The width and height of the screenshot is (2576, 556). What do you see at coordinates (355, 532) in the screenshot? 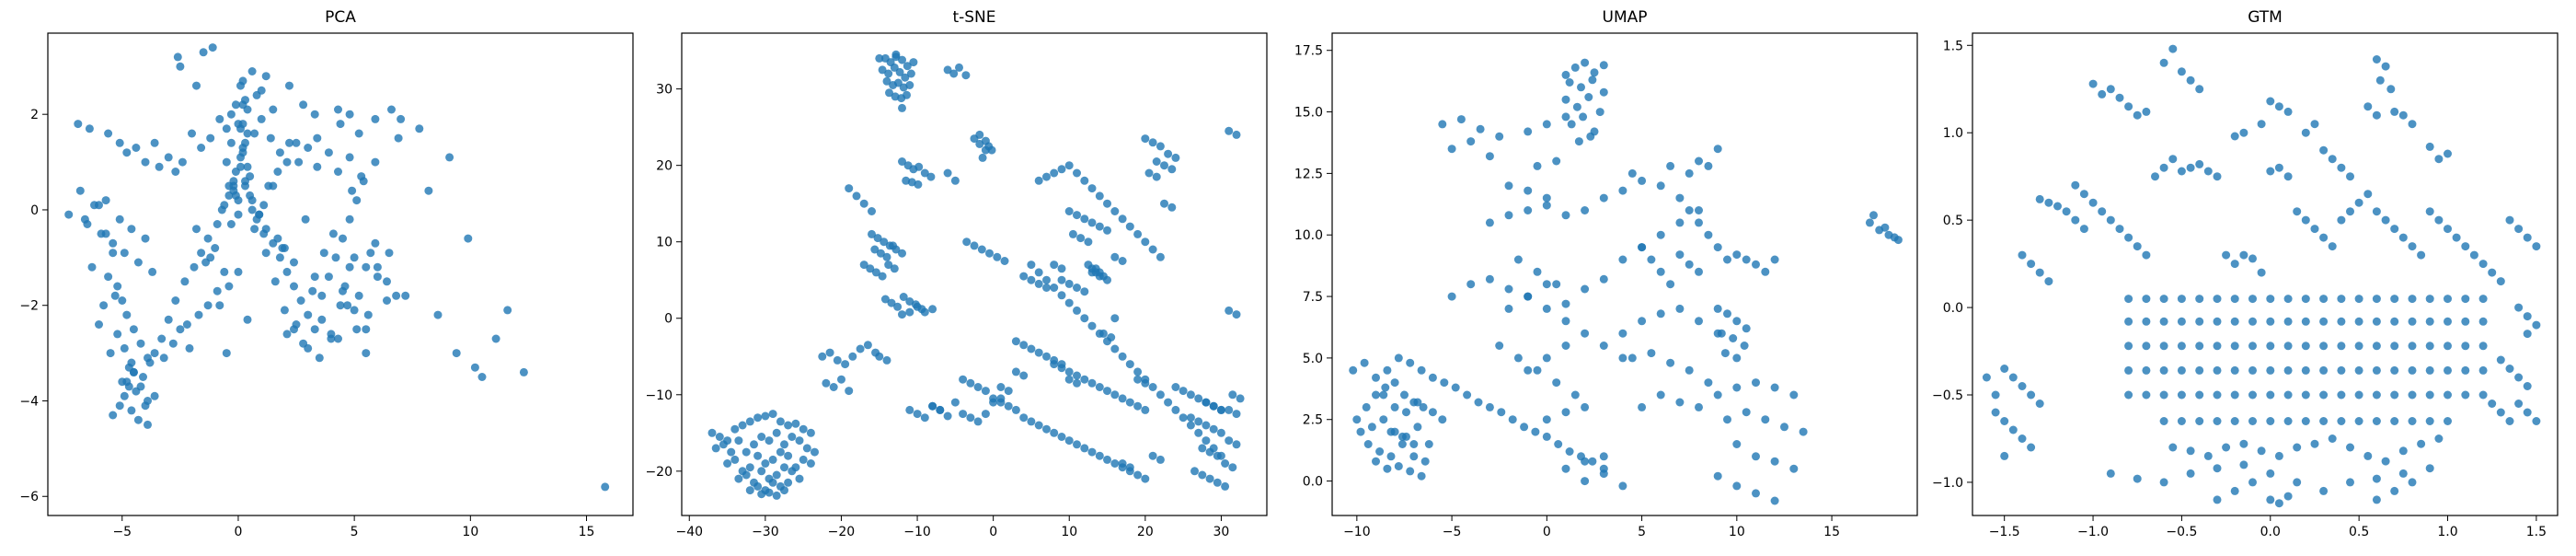
I see `x-tick-label: 5` at bounding box center [355, 532].